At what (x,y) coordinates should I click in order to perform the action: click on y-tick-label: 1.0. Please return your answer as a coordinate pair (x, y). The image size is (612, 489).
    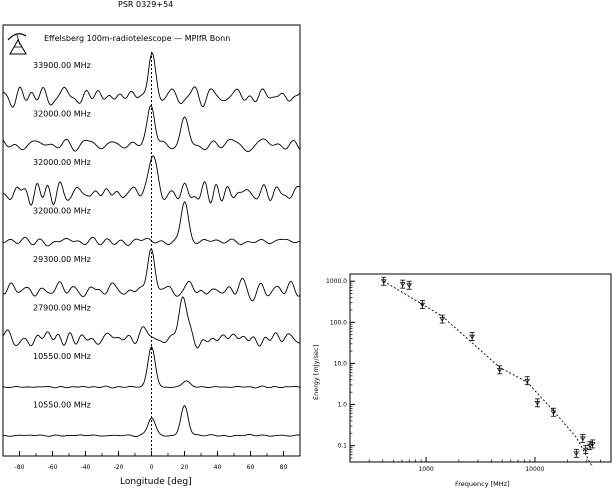
    Looking at the image, I should click on (342, 405).